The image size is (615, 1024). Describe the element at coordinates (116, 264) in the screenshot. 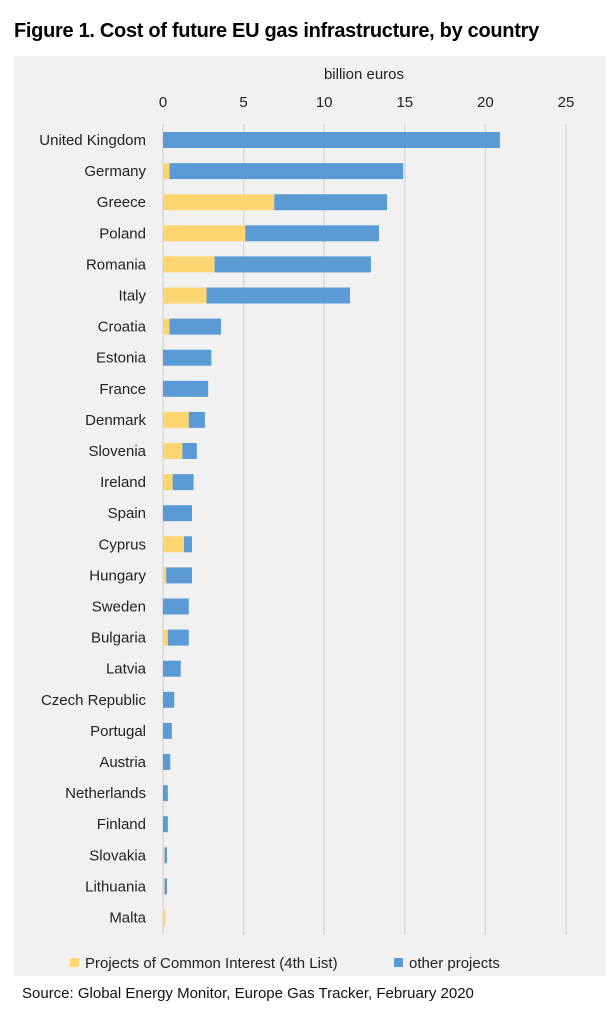

I see `category-label: Romania` at that location.